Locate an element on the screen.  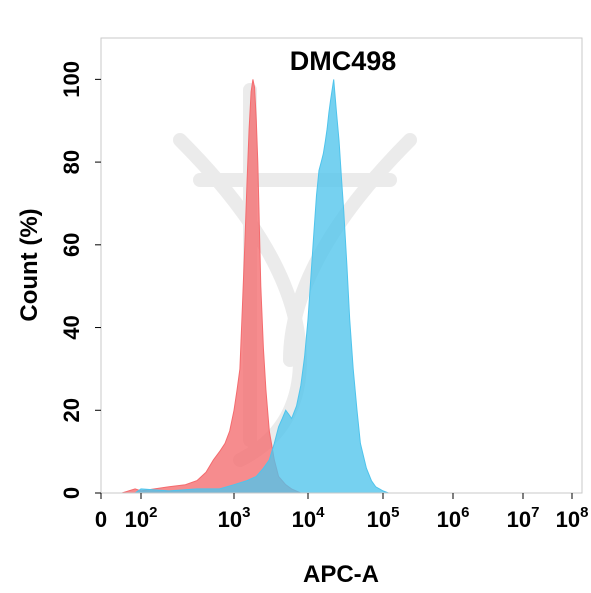
y-tick-label: 80 is located at coordinates (71, 162).